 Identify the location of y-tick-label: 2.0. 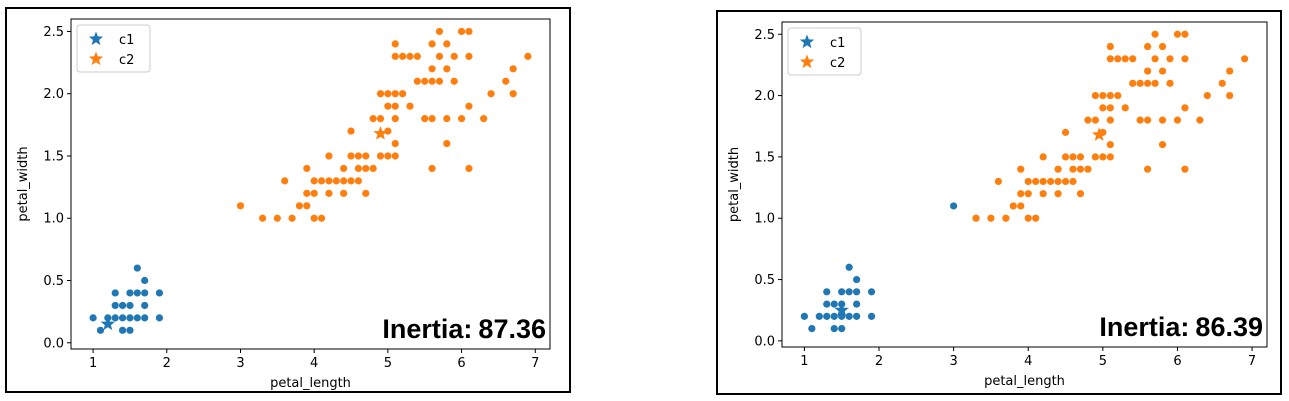
(53, 94).